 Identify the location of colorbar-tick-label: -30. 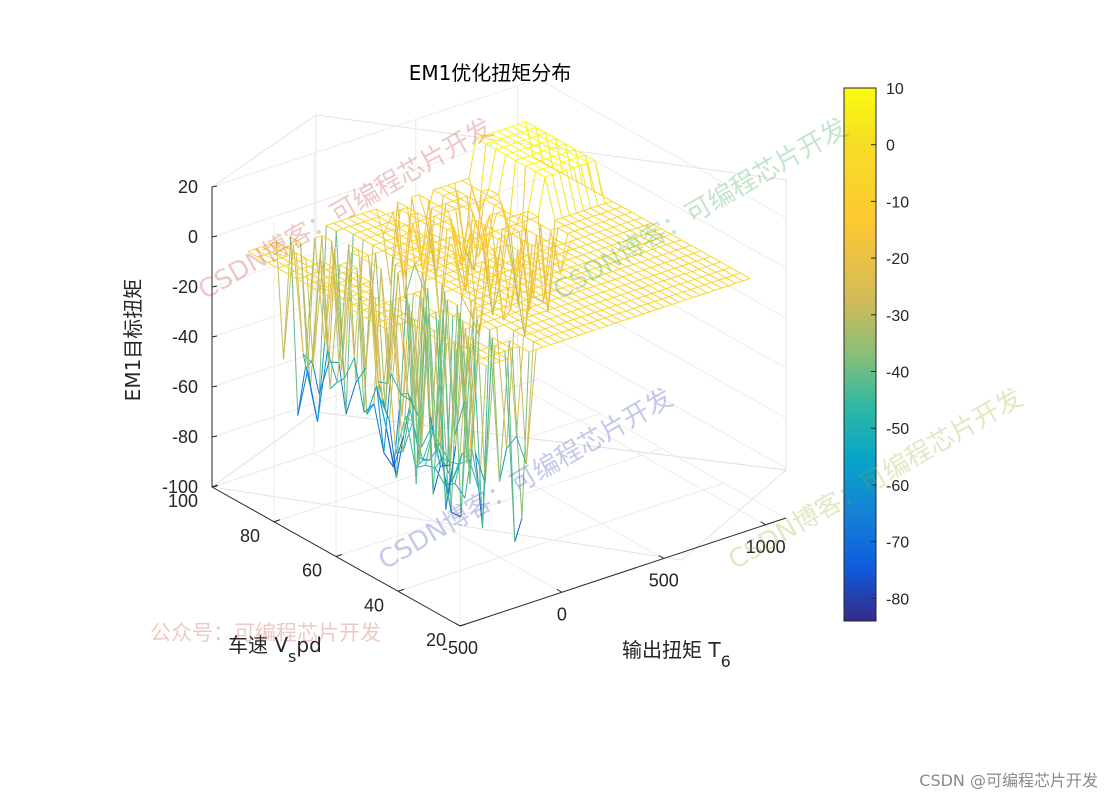
(897, 316).